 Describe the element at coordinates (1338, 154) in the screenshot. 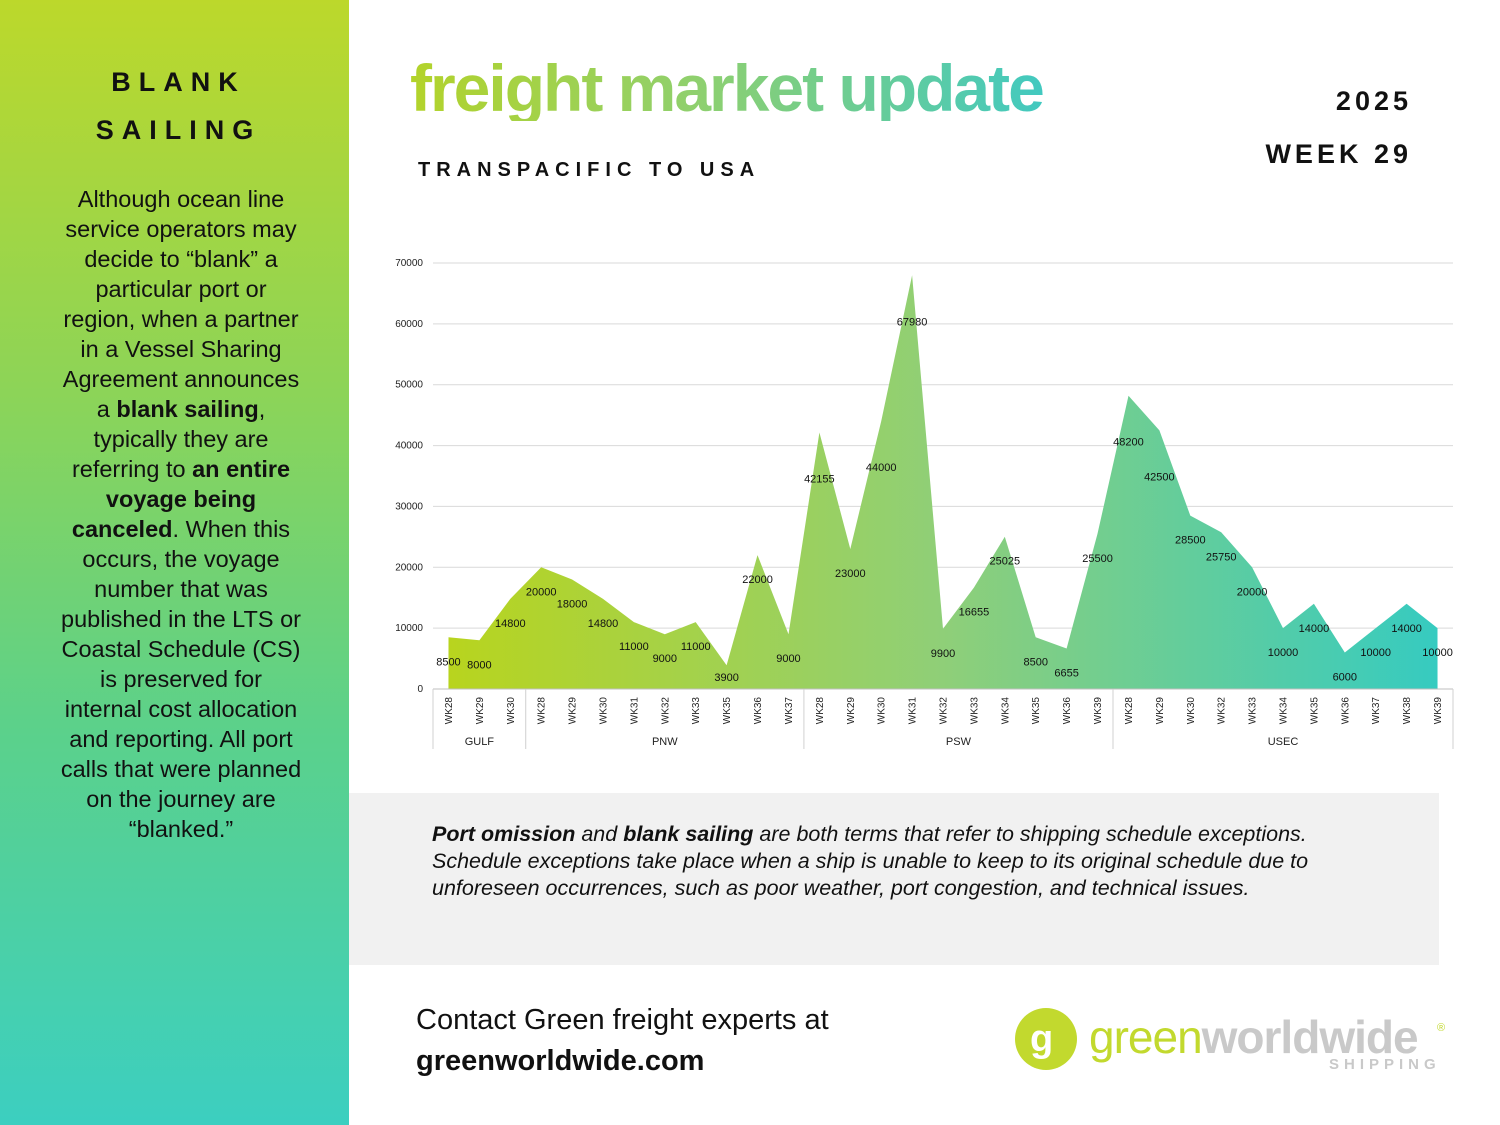

I see `report-week: WEEK 29` at that location.